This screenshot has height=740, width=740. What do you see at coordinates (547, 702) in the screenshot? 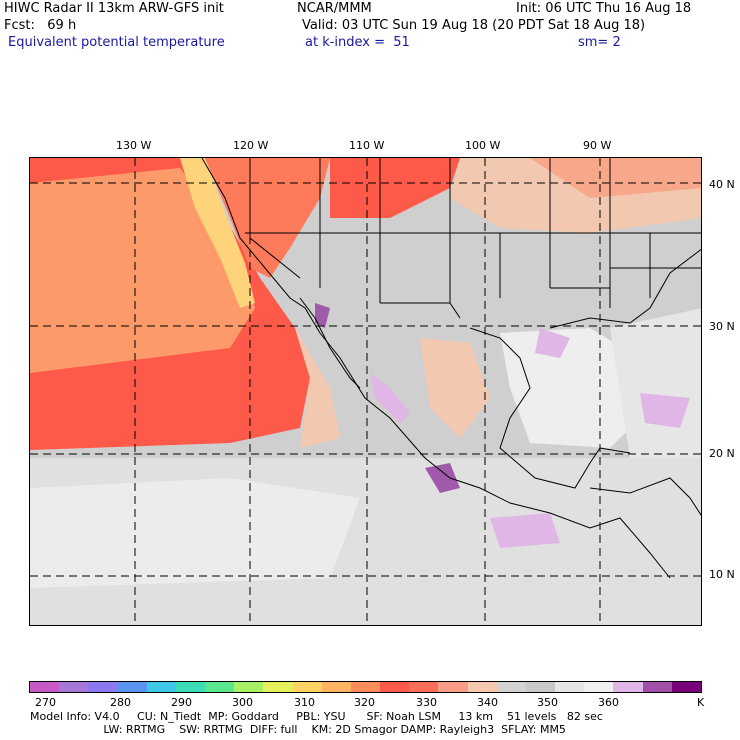
I see `colorbar-label-350: 350` at bounding box center [547, 702].